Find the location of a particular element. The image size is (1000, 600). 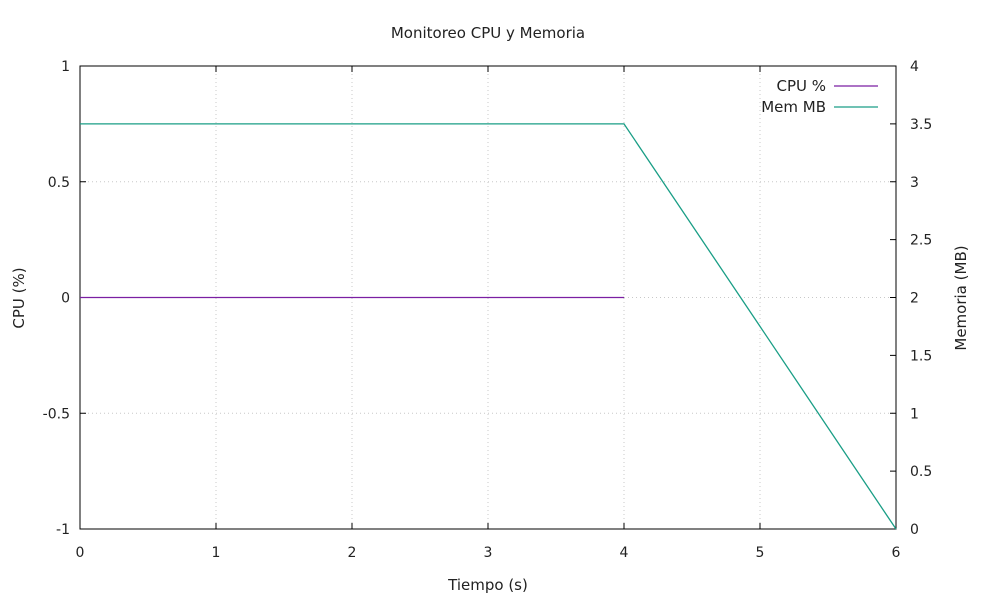

x-tick-label: 3 is located at coordinates (488, 553).